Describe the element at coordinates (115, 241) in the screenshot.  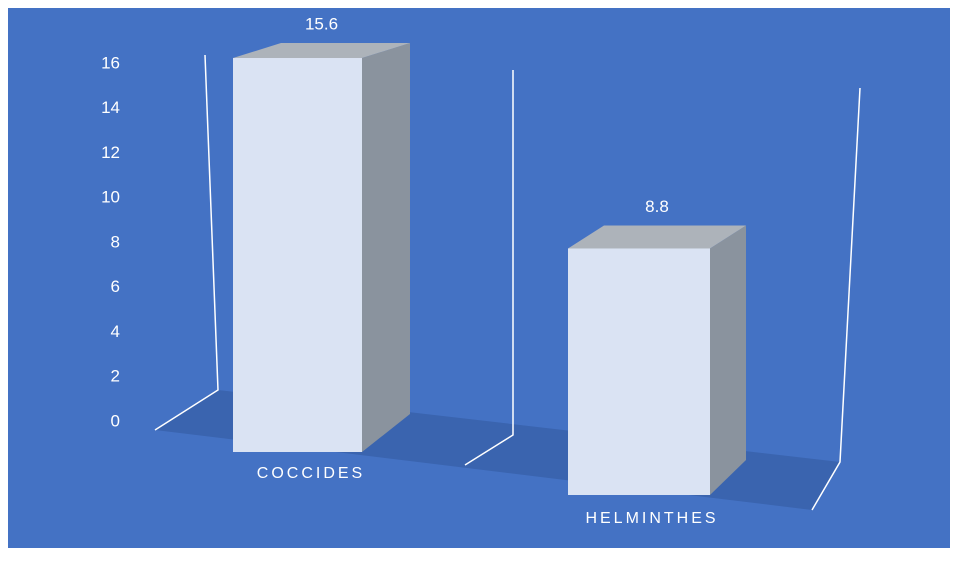
I see `y-tick-label: 8` at that location.